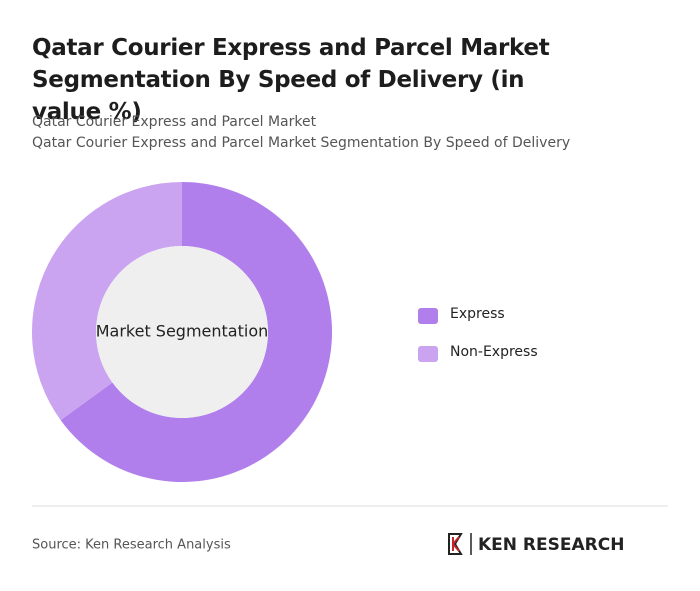  I want to click on center-label: Market Segmentation, so click(182, 331).